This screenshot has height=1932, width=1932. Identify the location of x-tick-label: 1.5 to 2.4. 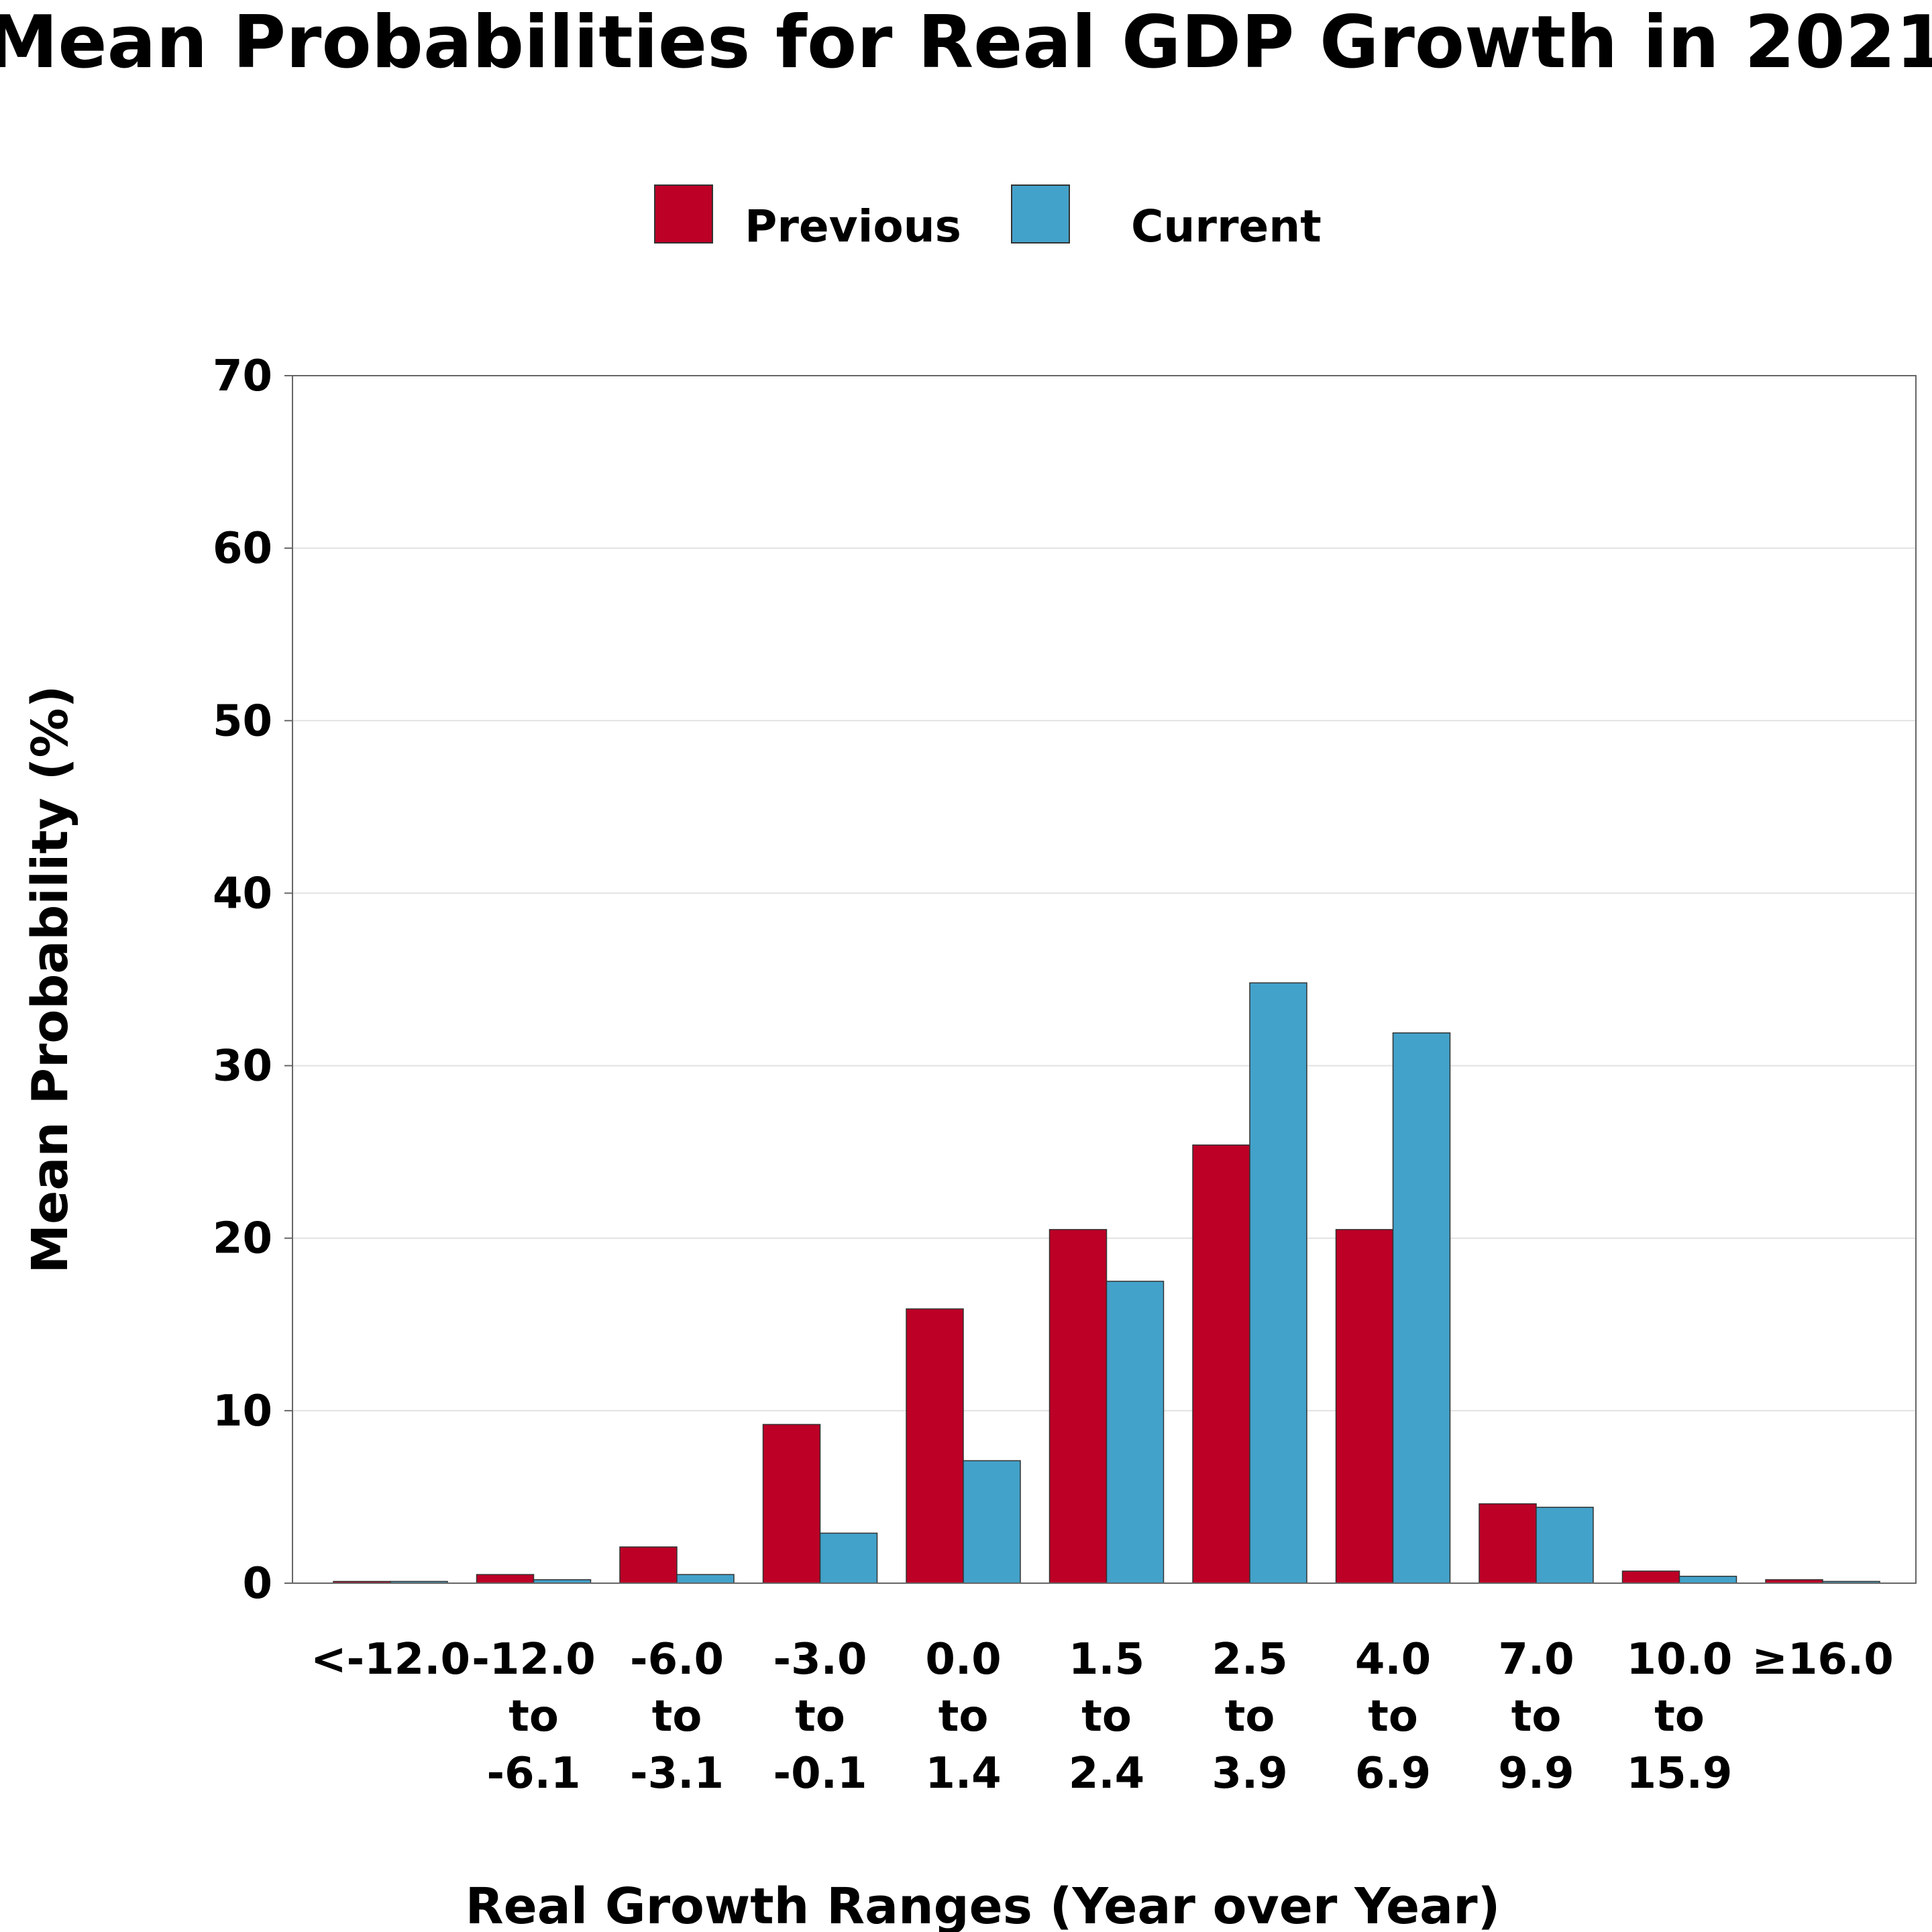
(1106, 1717).